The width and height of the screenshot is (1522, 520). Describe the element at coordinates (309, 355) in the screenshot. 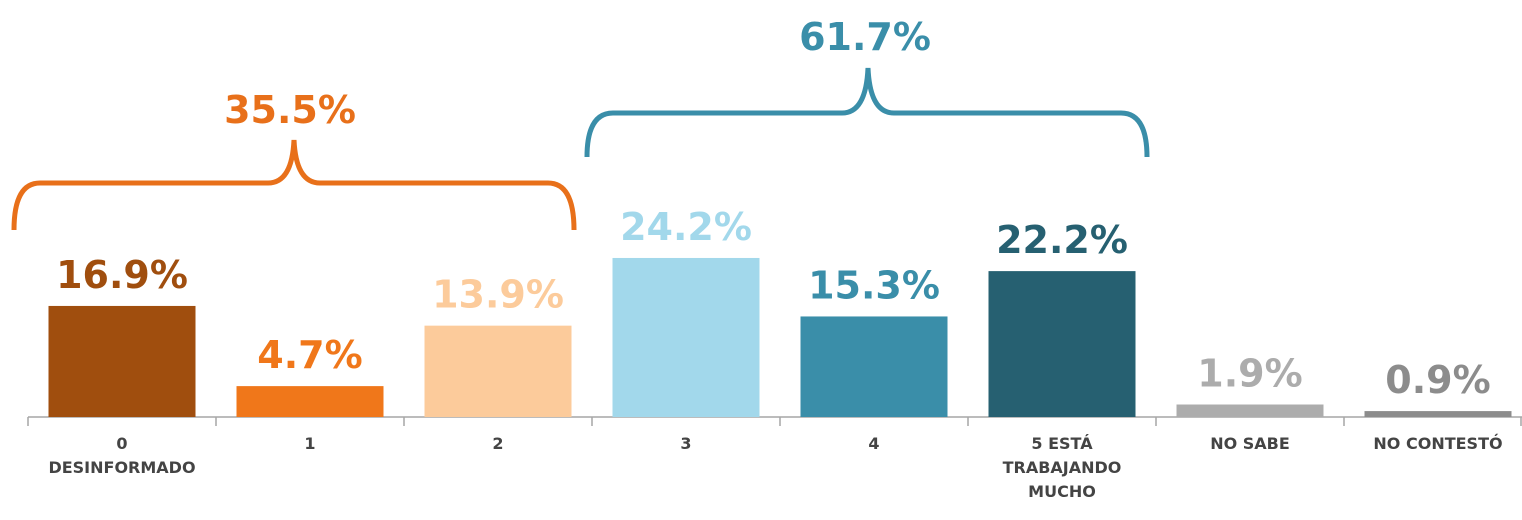

I see `value-label: 4.7%` at that location.